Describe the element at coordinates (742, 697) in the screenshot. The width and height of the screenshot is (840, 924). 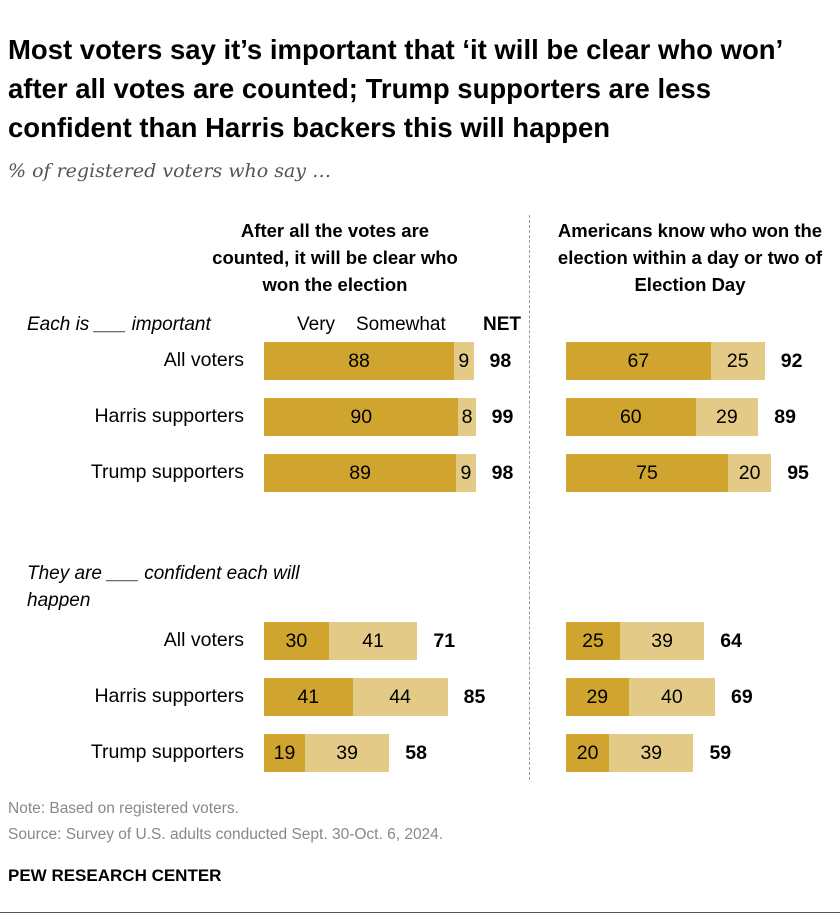
I see `value-net: 69` at that location.